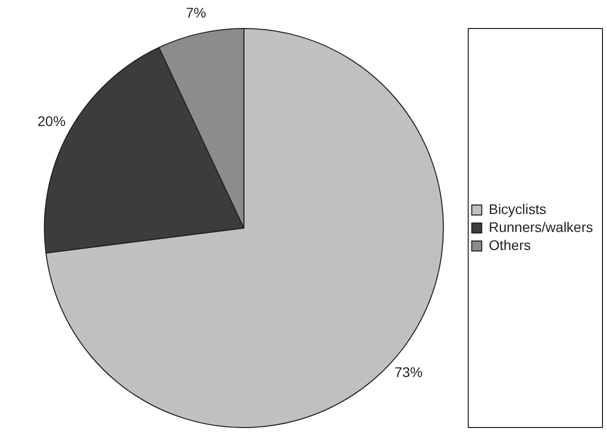 The width and height of the screenshot is (607, 432). What do you see at coordinates (52, 121) in the screenshot?
I see `data-label: 20%` at bounding box center [52, 121].